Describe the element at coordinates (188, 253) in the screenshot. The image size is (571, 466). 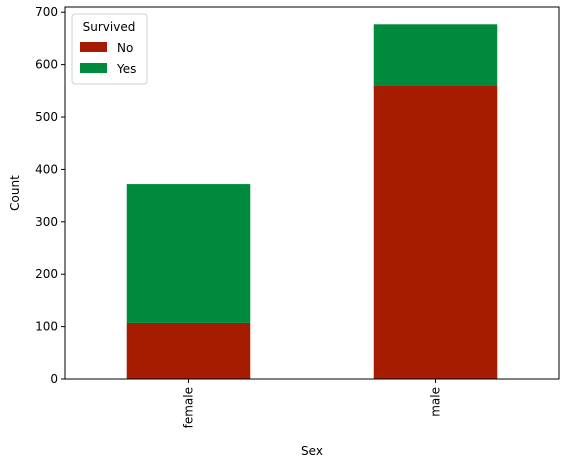
I see `bar-female-yes` at that location.